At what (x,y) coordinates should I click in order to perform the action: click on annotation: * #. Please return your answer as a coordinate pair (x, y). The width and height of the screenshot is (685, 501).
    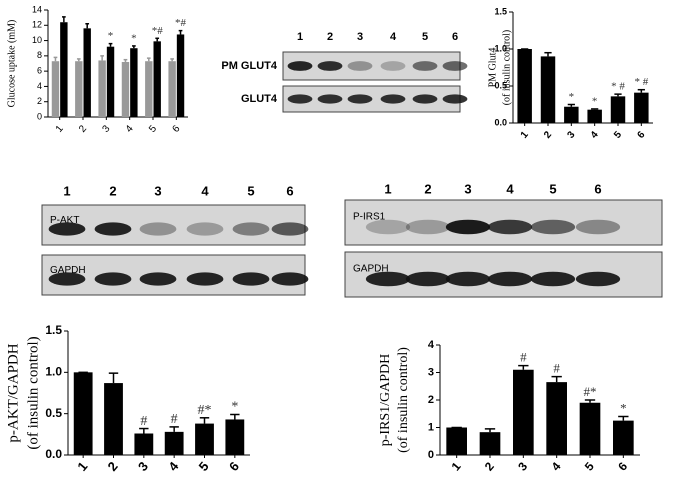
    Looking at the image, I should click on (641, 82).